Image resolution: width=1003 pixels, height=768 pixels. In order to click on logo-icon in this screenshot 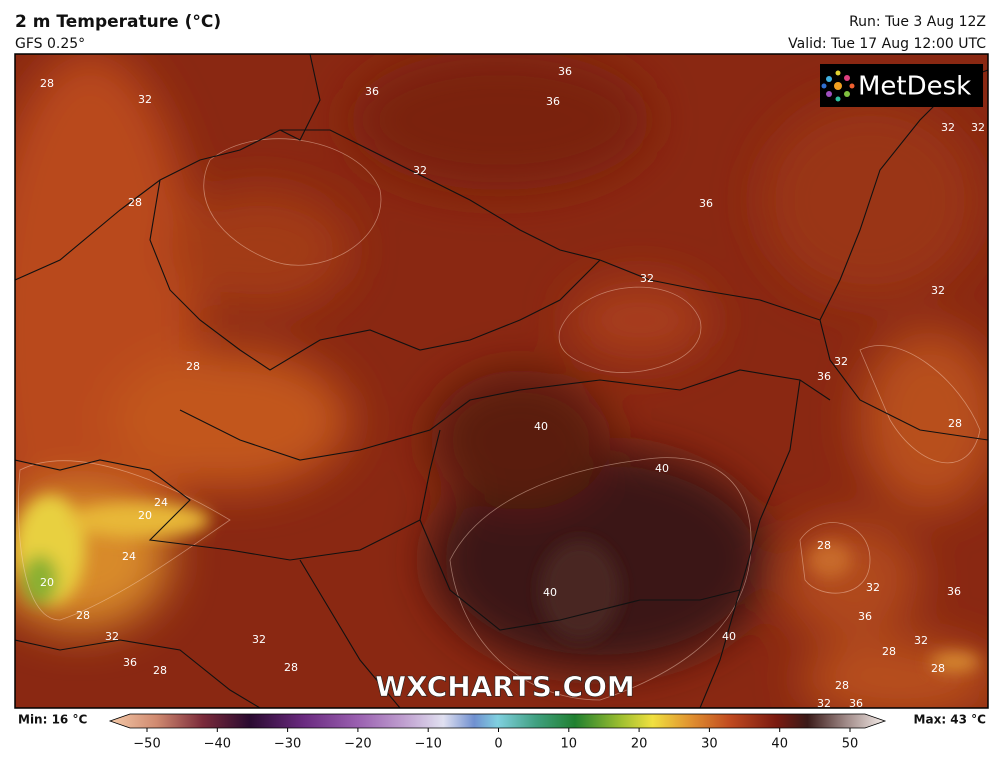, I will do `click(838, 86)`.